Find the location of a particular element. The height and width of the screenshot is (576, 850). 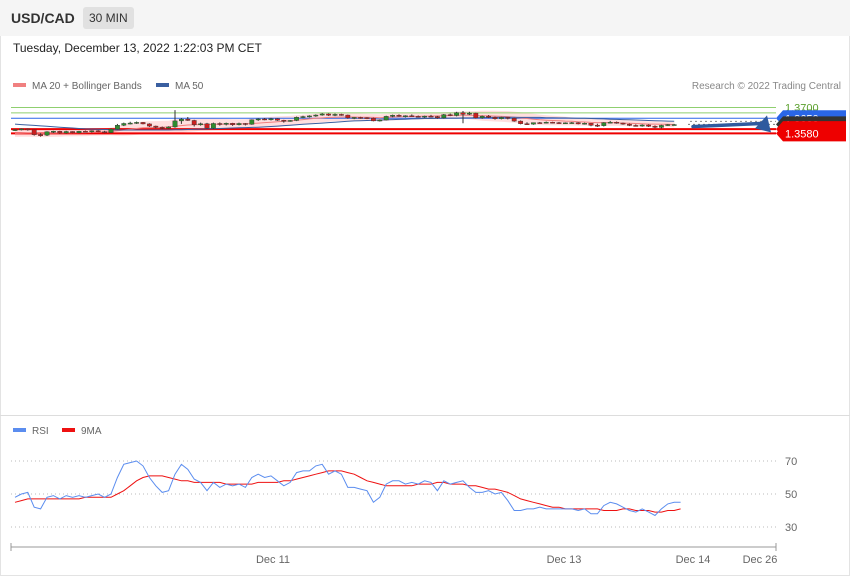

timeframe-badge: 30 MIN is located at coordinates (108, 18).